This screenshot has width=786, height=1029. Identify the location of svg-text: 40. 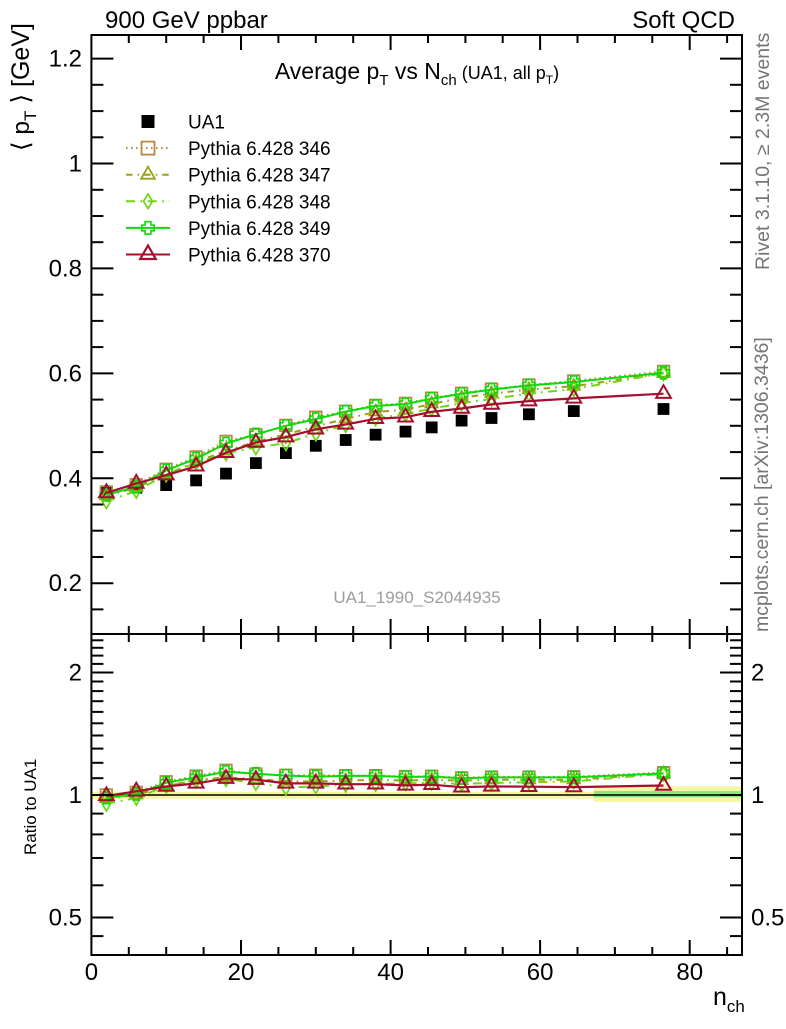
(390, 972).